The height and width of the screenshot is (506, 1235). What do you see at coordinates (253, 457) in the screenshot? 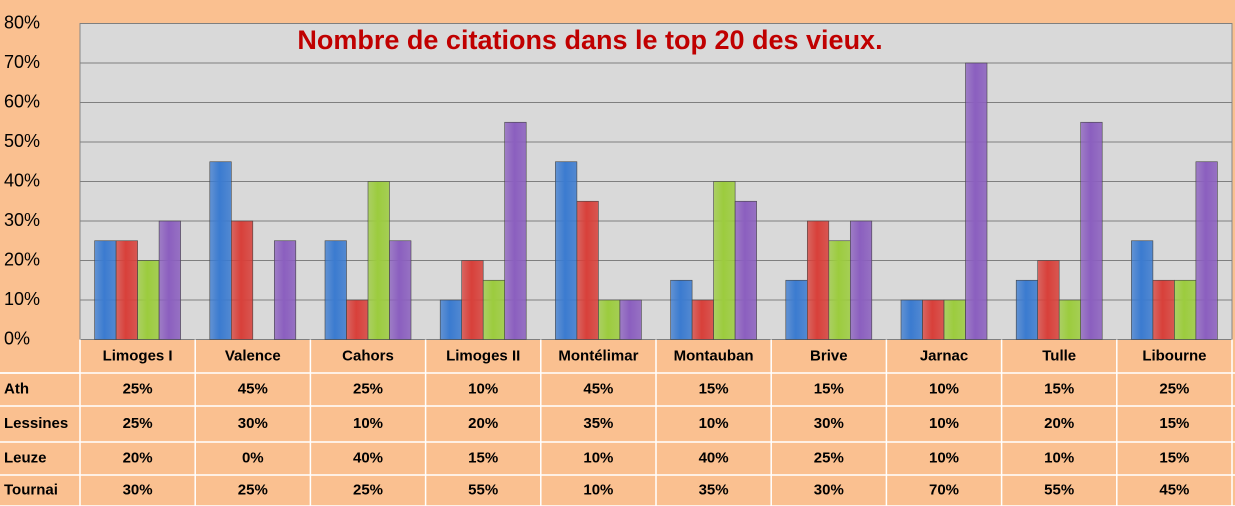
I see `value-label: 0%` at bounding box center [253, 457].